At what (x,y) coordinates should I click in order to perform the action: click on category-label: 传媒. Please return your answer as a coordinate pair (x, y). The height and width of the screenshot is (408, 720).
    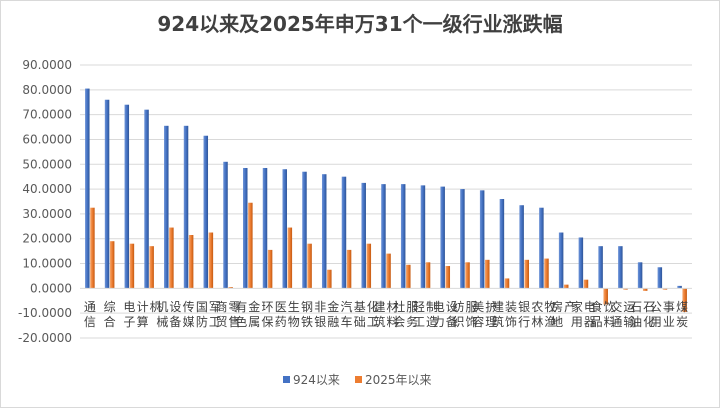
    Looking at the image, I should click on (189, 314).